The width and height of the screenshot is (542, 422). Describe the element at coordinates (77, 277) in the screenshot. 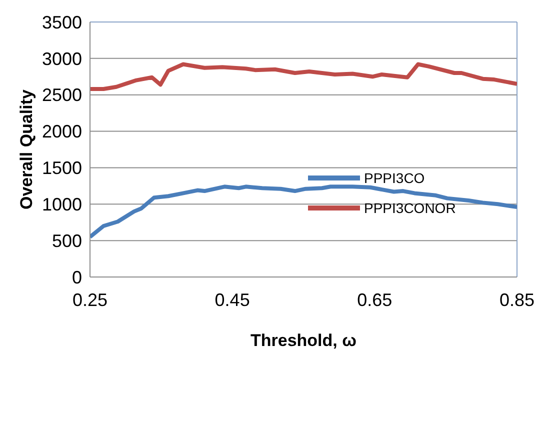

I see `y-tick-label: 0` at that location.